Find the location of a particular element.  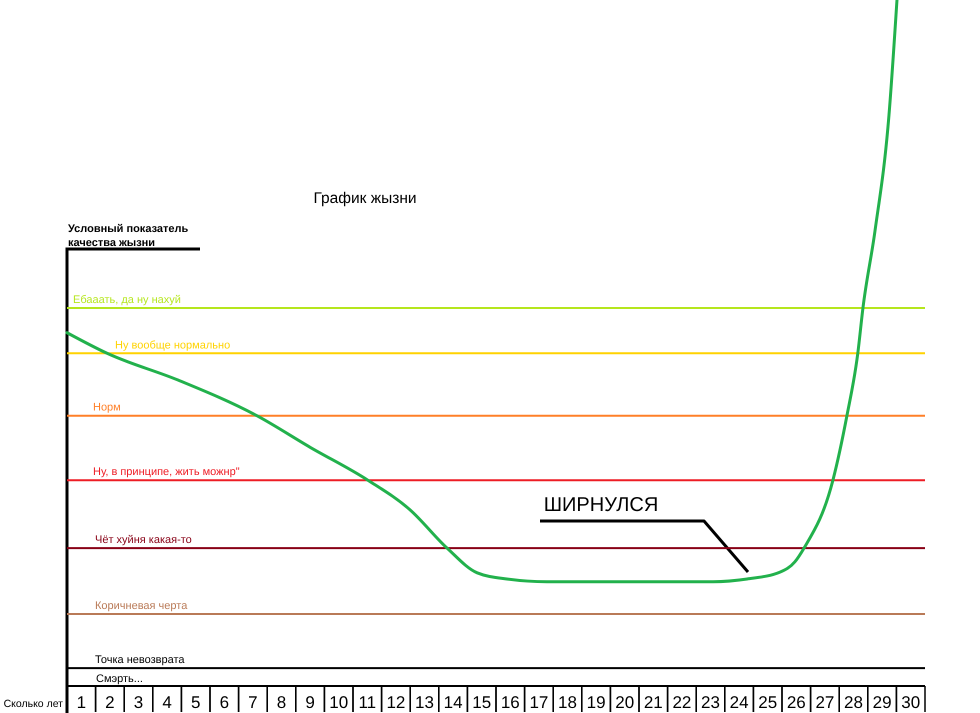

text: График жызни is located at coordinates (365, 198).